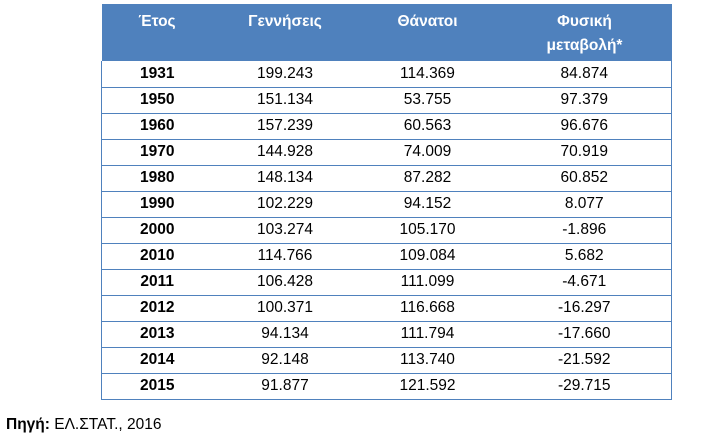  Describe the element at coordinates (584, 45) in the screenshot. I see `header-natural-change-line2: μεταβολή*` at that location.